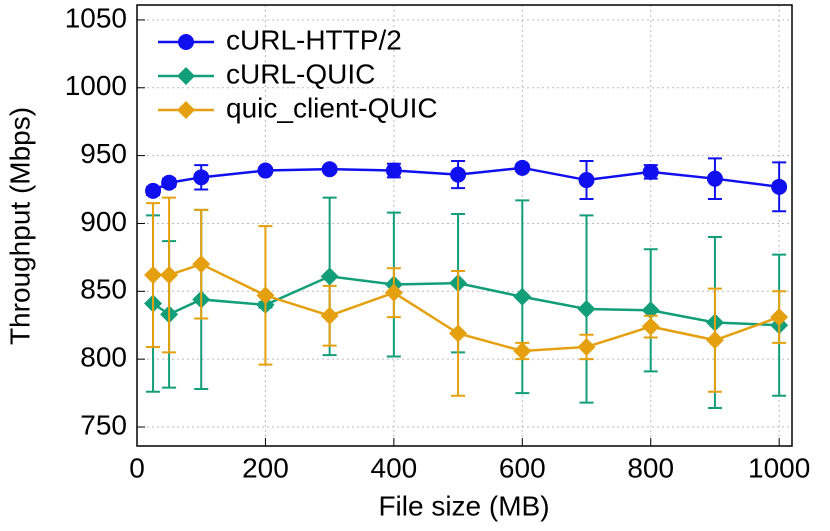 The height and width of the screenshot is (531, 830). What do you see at coordinates (103, 357) in the screenshot?
I see `y-tick-label: 800` at bounding box center [103, 357].